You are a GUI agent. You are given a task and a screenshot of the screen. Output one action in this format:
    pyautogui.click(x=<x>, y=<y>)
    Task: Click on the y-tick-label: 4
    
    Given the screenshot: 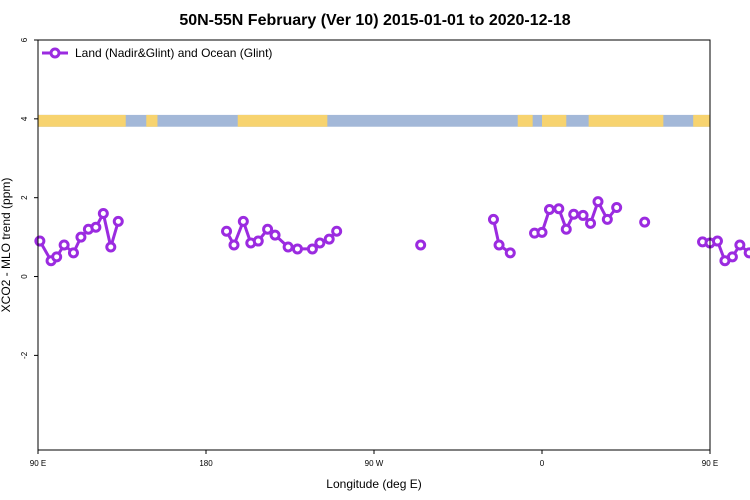 What is the action you would take?
    pyautogui.click(x=24, y=118)
    